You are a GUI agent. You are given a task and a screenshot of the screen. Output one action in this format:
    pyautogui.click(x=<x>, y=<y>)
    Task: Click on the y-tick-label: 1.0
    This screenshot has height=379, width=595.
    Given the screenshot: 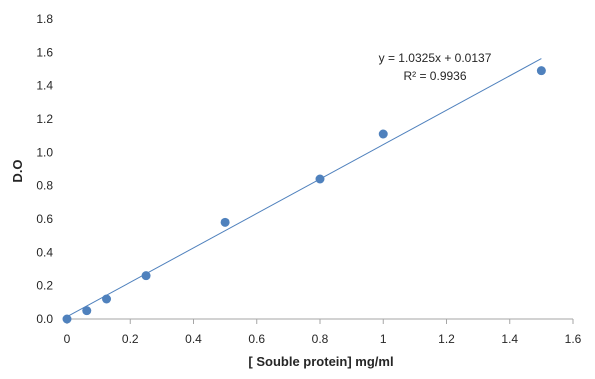 What is the action you would take?
    pyautogui.click(x=44, y=152)
    